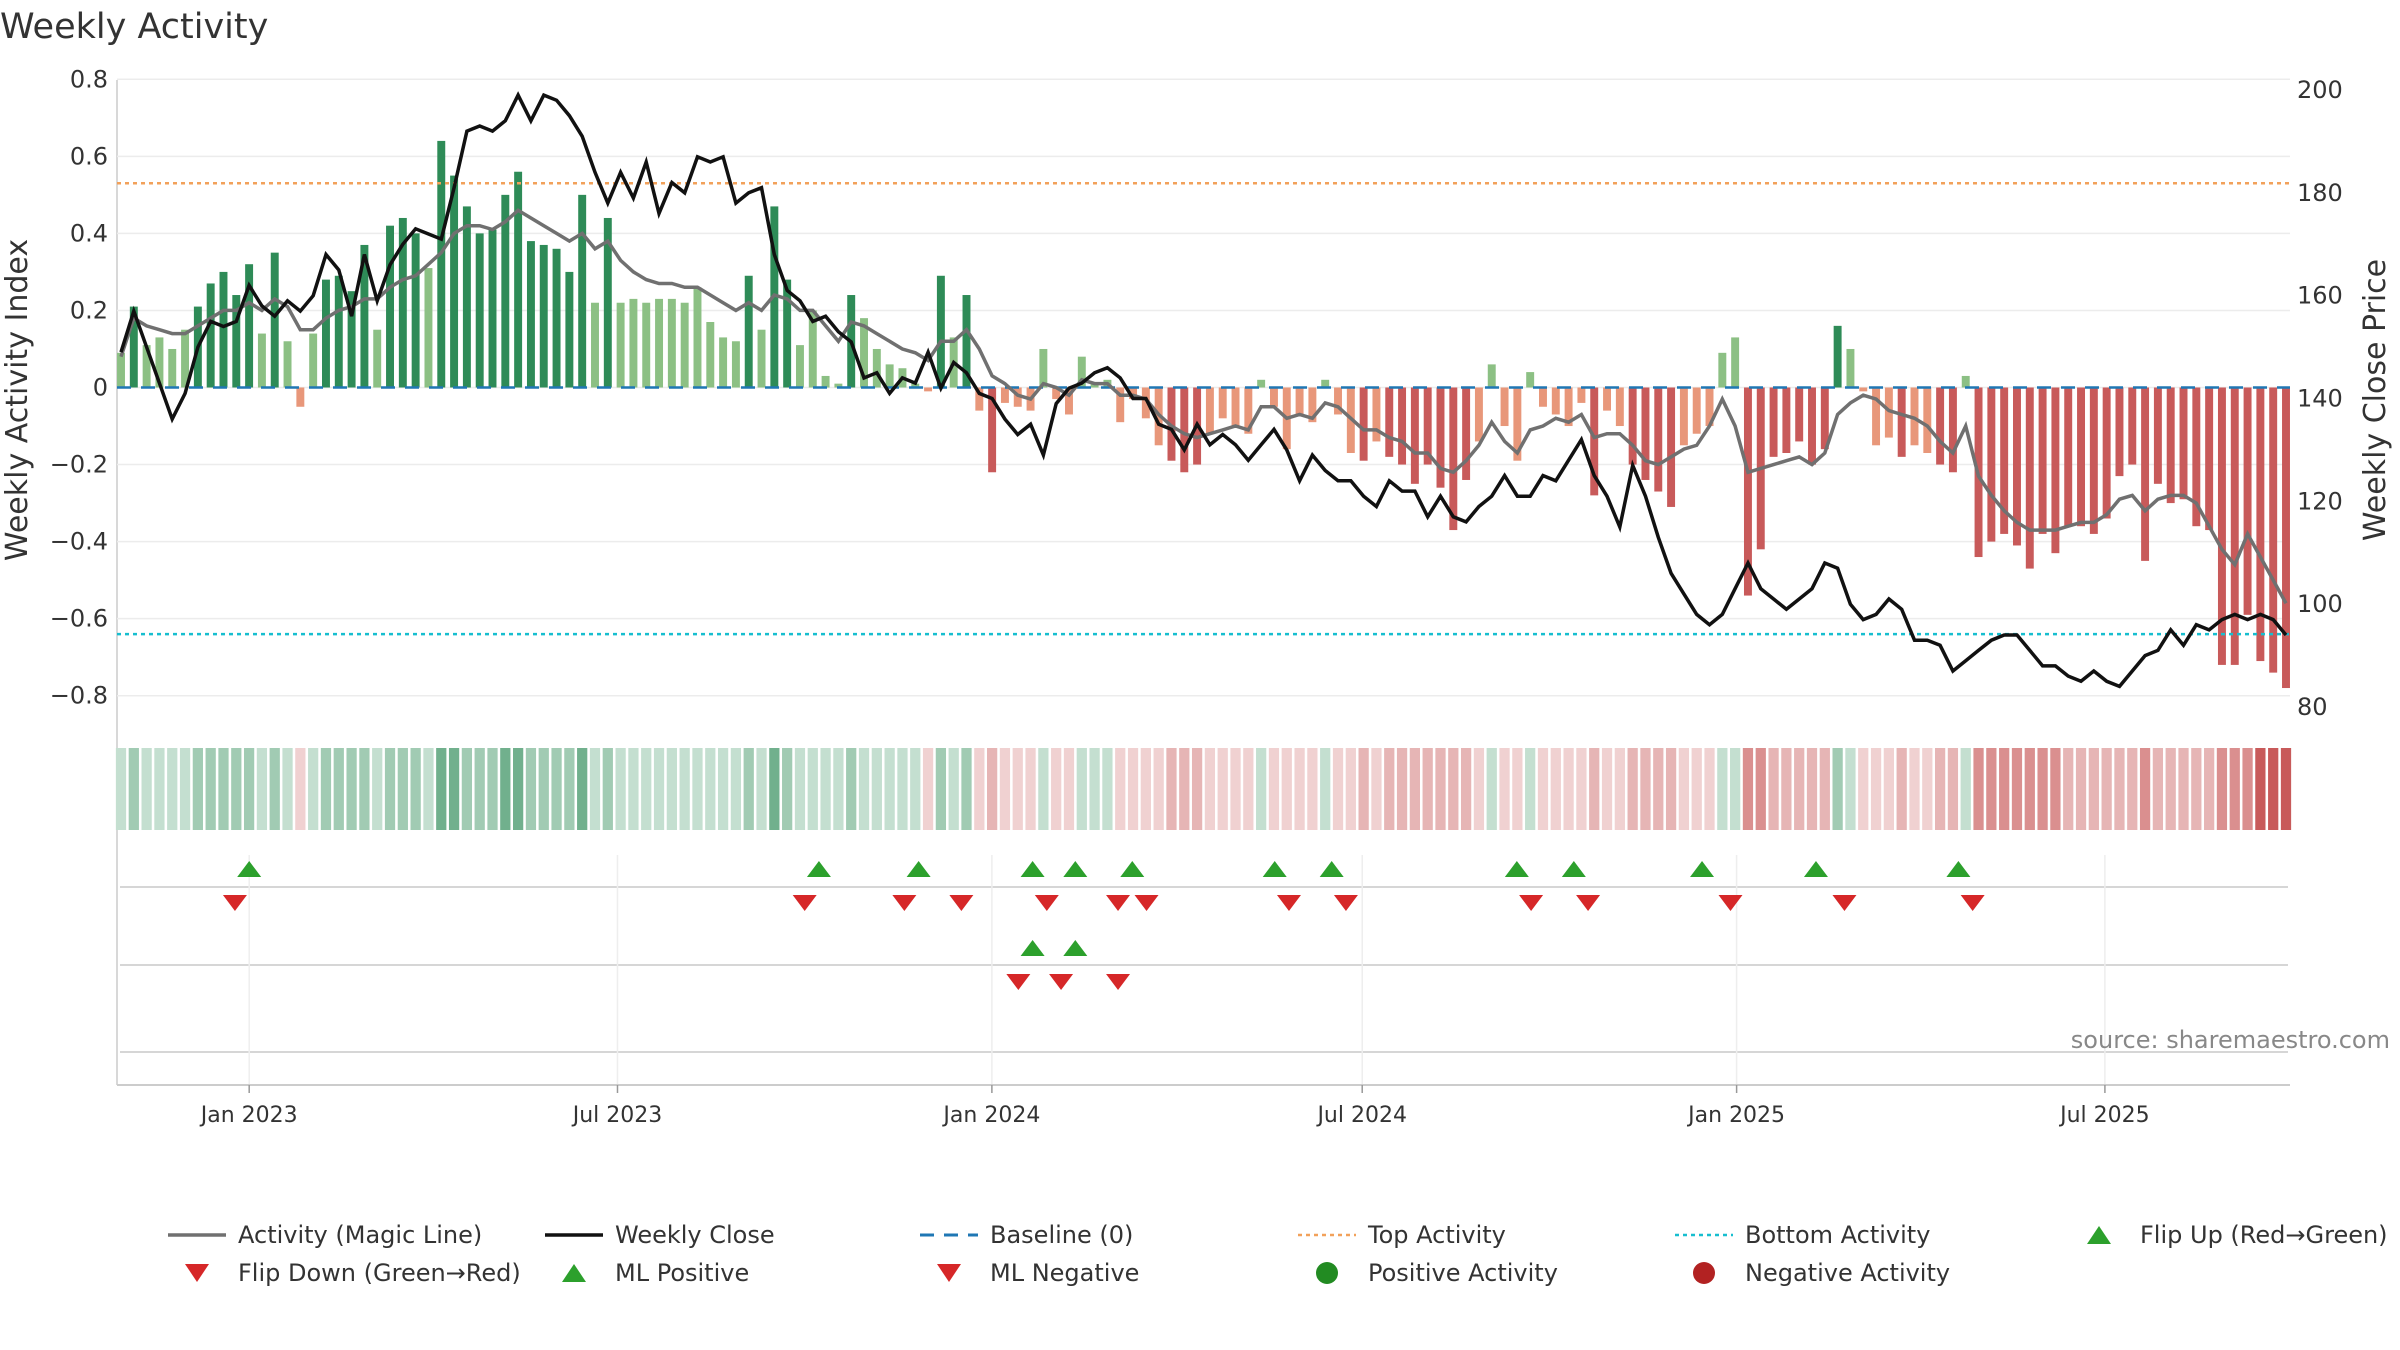  What do you see at coordinates (1802, 1235) in the screenshot?
I see `legend-item: Bottom Activity` at bounding box center [1802, 1235].